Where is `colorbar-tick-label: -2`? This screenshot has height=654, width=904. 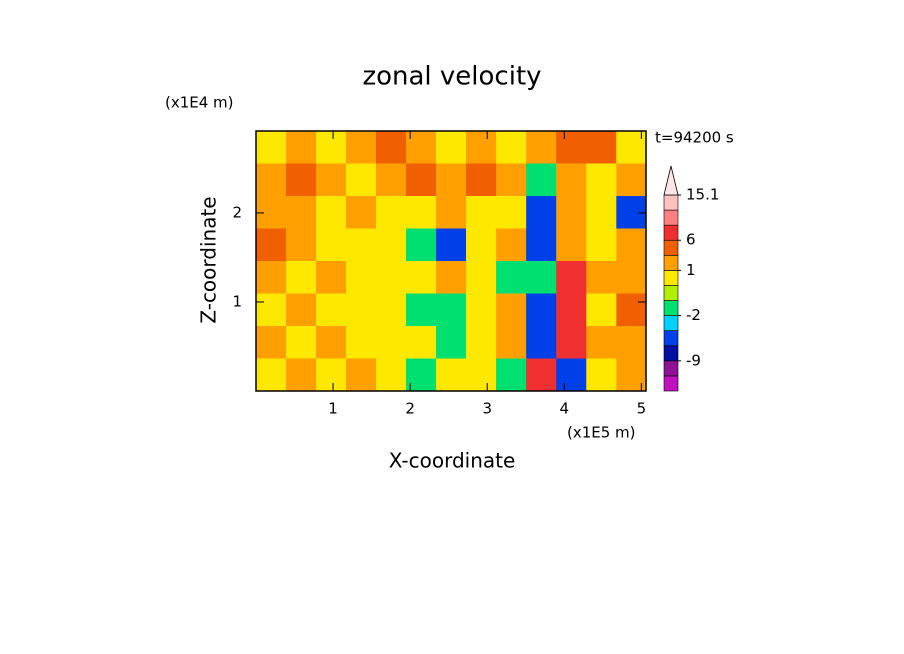 colorbar-tick-label: -2 is located at coordinates (693, 315).